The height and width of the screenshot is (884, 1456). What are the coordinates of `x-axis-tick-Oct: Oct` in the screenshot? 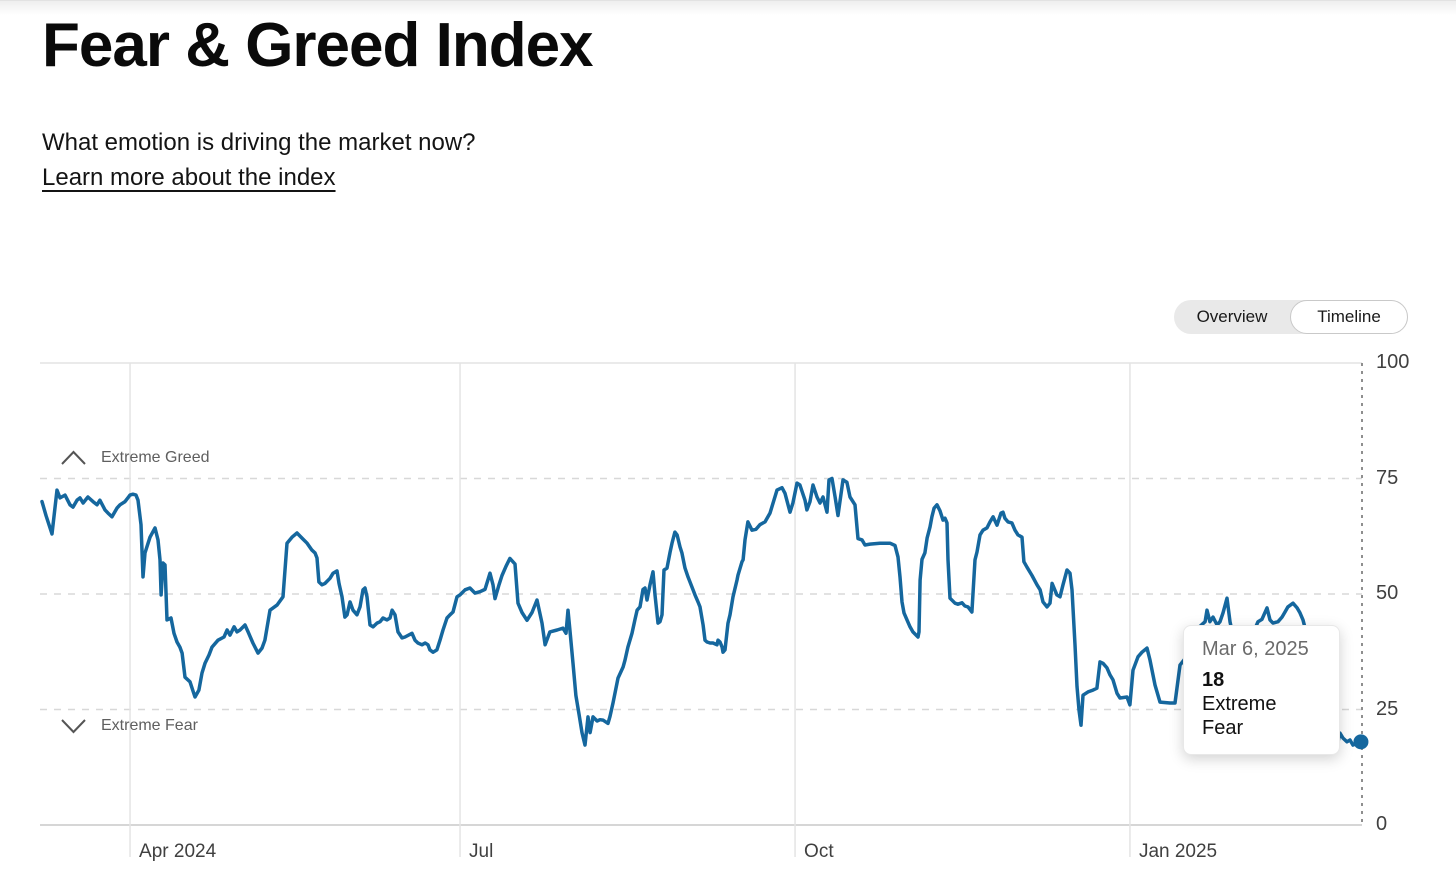 It's located at (819, 851).